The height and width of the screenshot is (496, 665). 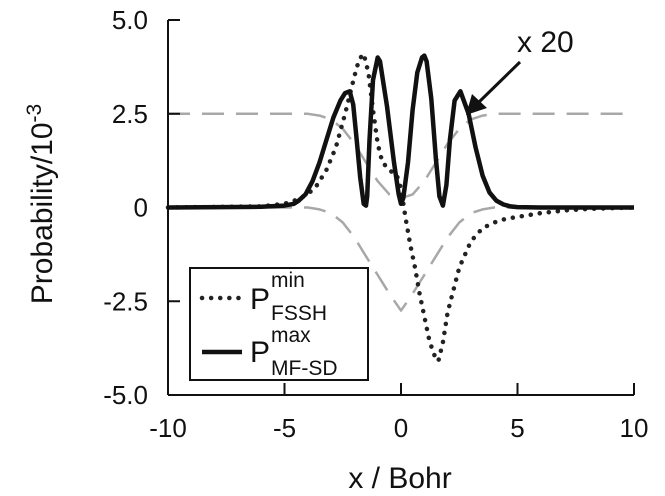 What do you see at coordinates (284, 428) in the screenshot?
I see `x-tick-label: -5` at bounding box center [284, 428].